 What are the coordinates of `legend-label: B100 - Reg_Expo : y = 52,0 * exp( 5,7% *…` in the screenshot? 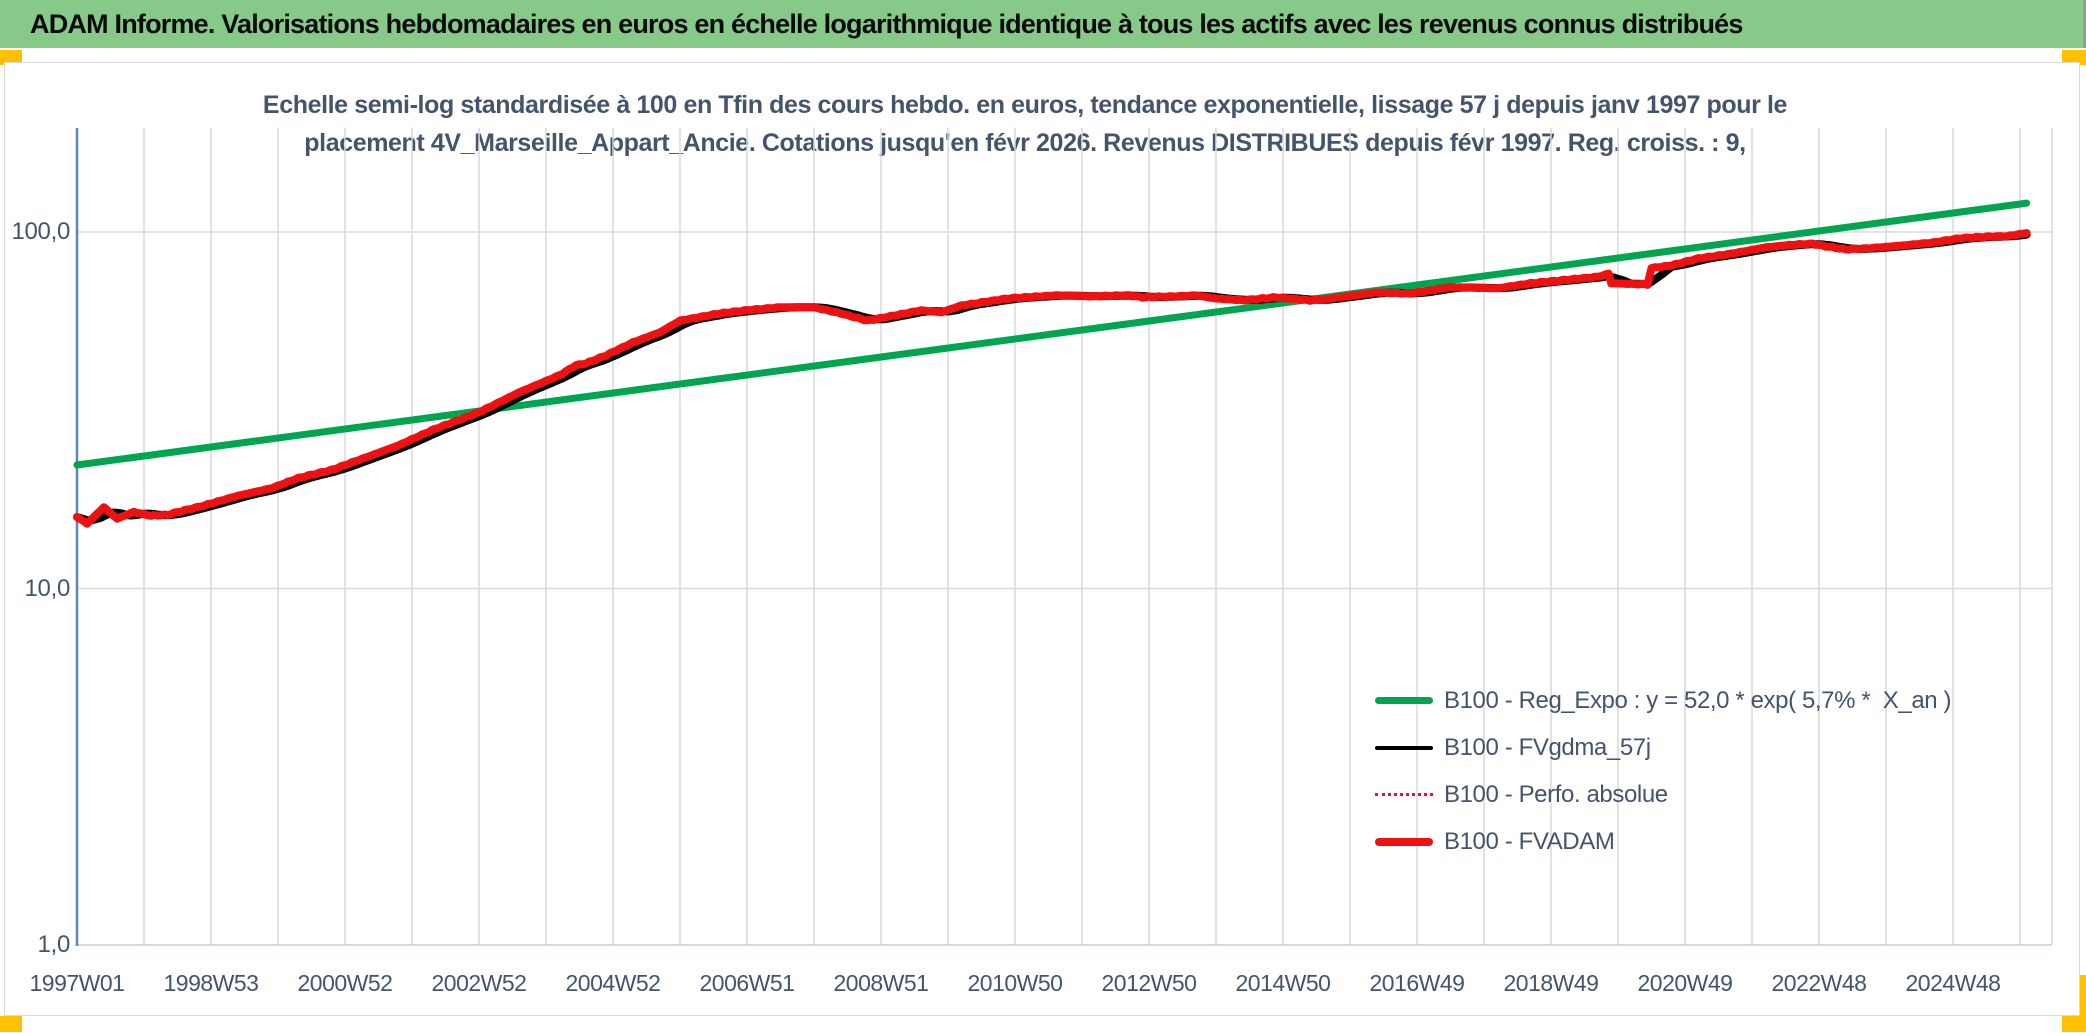 It's located at (1698, 700).